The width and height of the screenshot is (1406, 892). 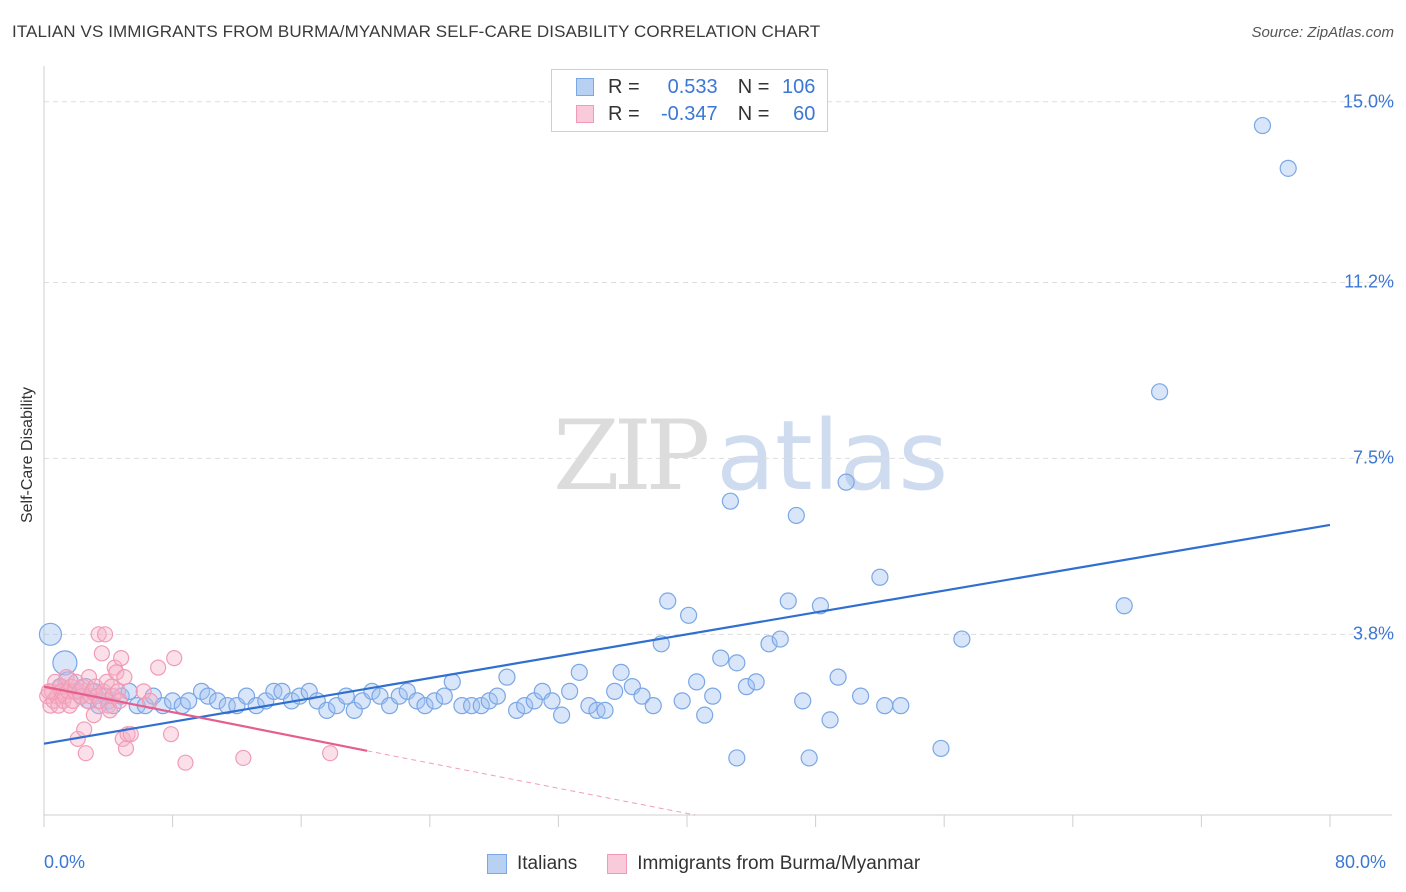 I want to click on legend-item-italians: Italians, so click(x=532, y=864).